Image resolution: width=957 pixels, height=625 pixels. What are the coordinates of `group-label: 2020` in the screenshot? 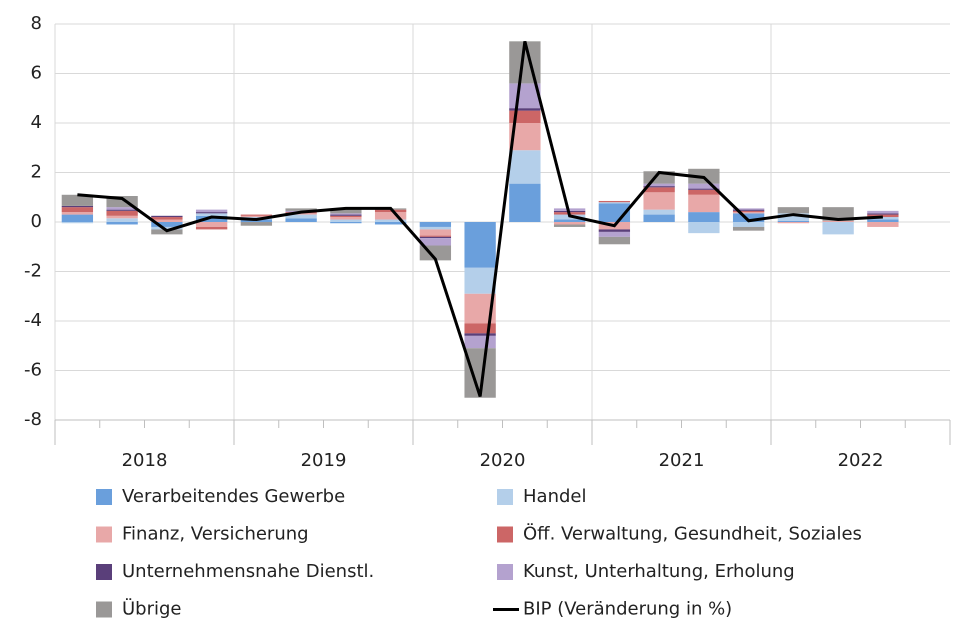 It's located at (503, 460).